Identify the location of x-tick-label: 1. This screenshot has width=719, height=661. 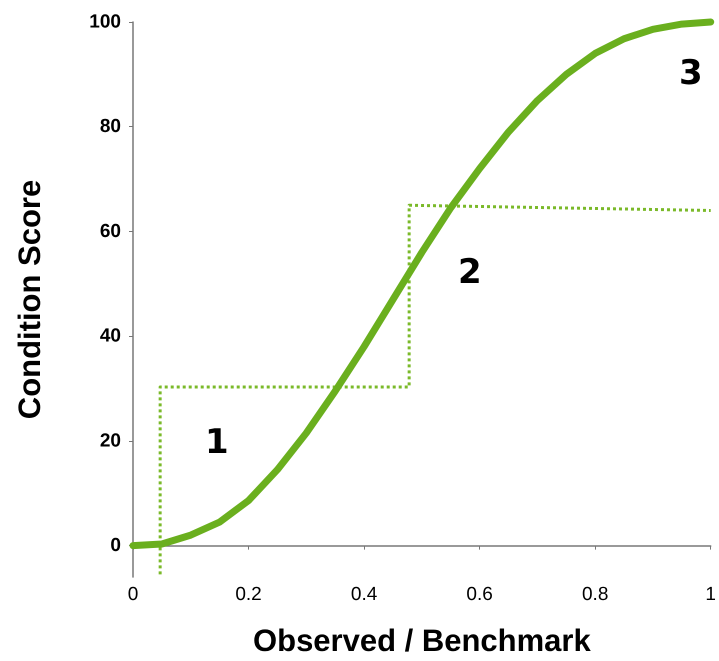
(710, 594).